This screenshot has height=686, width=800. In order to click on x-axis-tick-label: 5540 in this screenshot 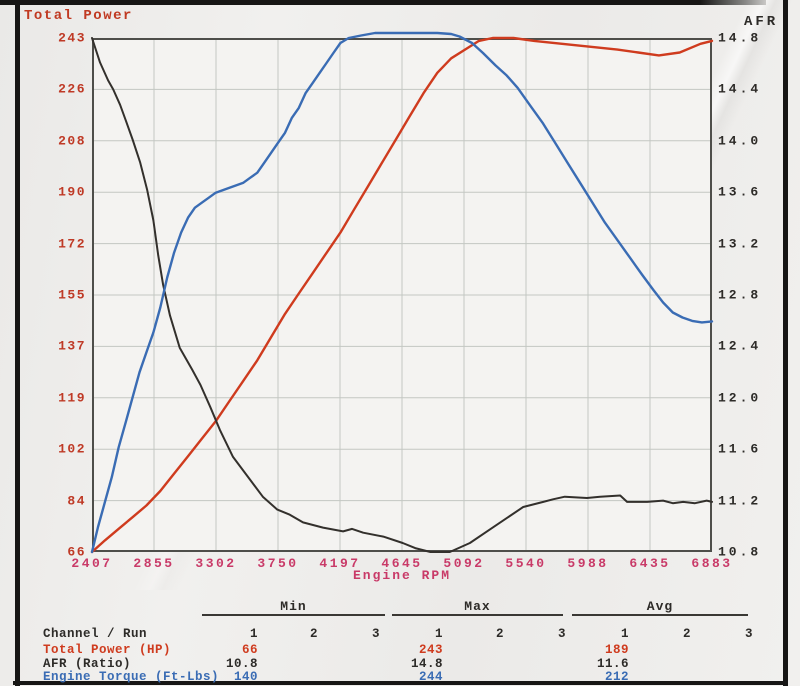, I will do `click(526, 563)`.